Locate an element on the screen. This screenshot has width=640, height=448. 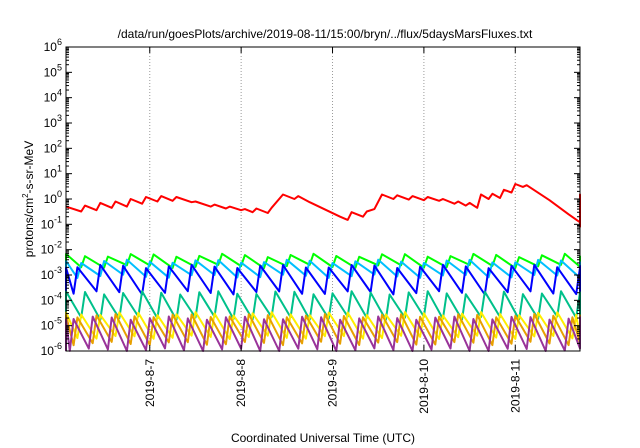
y-tick-label: 10⁻² is located at coordinates (51, 248).